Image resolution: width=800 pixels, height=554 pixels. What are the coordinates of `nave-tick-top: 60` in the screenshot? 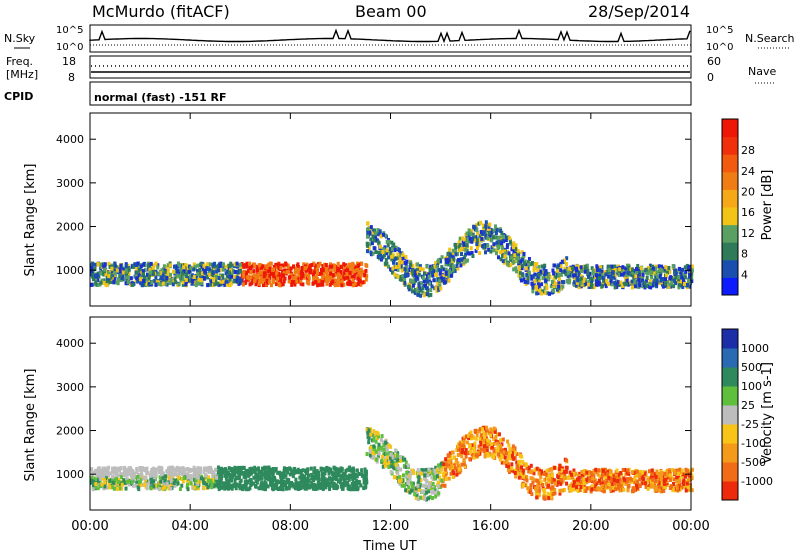 It's located at (714, 61).